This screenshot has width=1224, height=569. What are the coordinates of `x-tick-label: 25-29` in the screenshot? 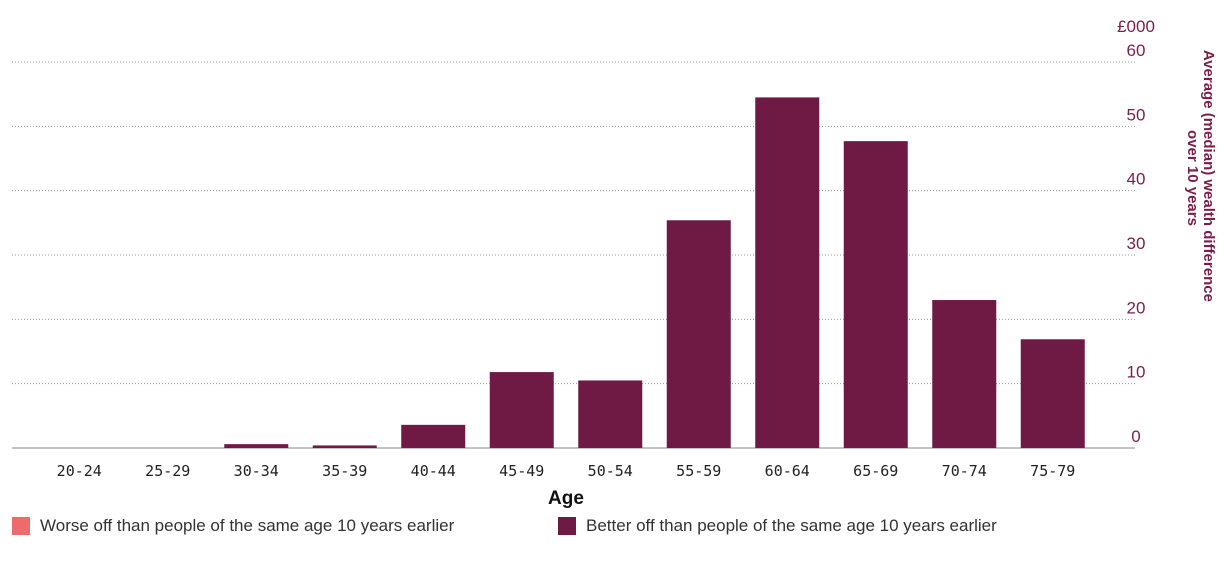 It's located at (167, 471).